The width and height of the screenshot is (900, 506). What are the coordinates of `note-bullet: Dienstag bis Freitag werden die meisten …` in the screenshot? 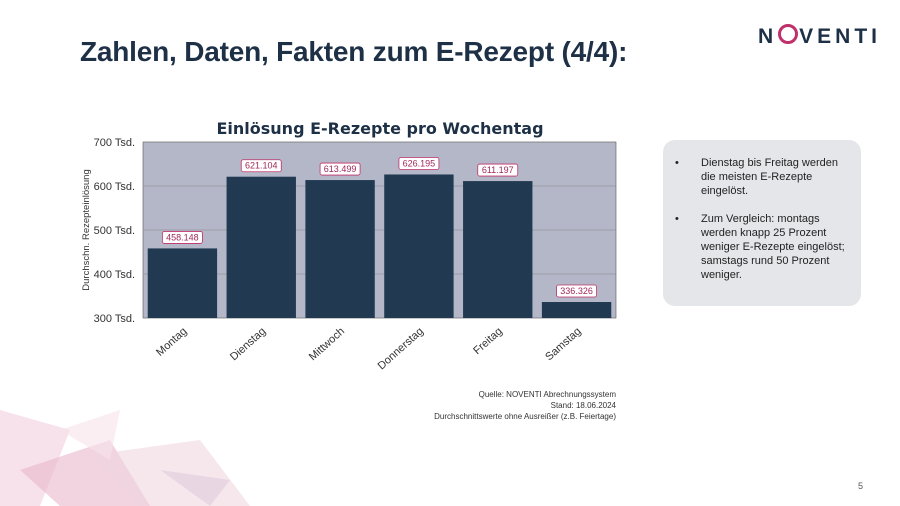 It's located at (761, 177).